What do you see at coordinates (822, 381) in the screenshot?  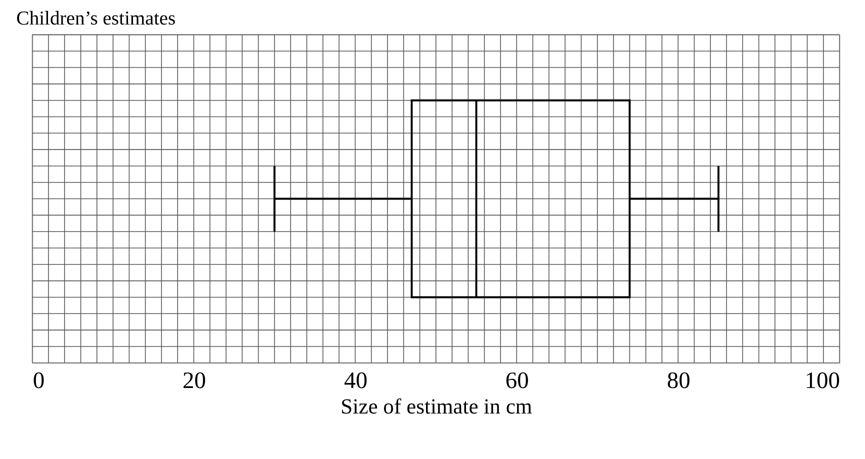 I see `x-tick-label: 100` at bounding box center [822, 381].